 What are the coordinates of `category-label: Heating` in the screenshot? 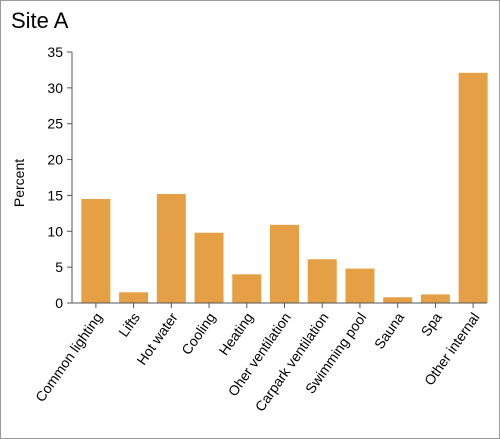 It's located at (235, 334).